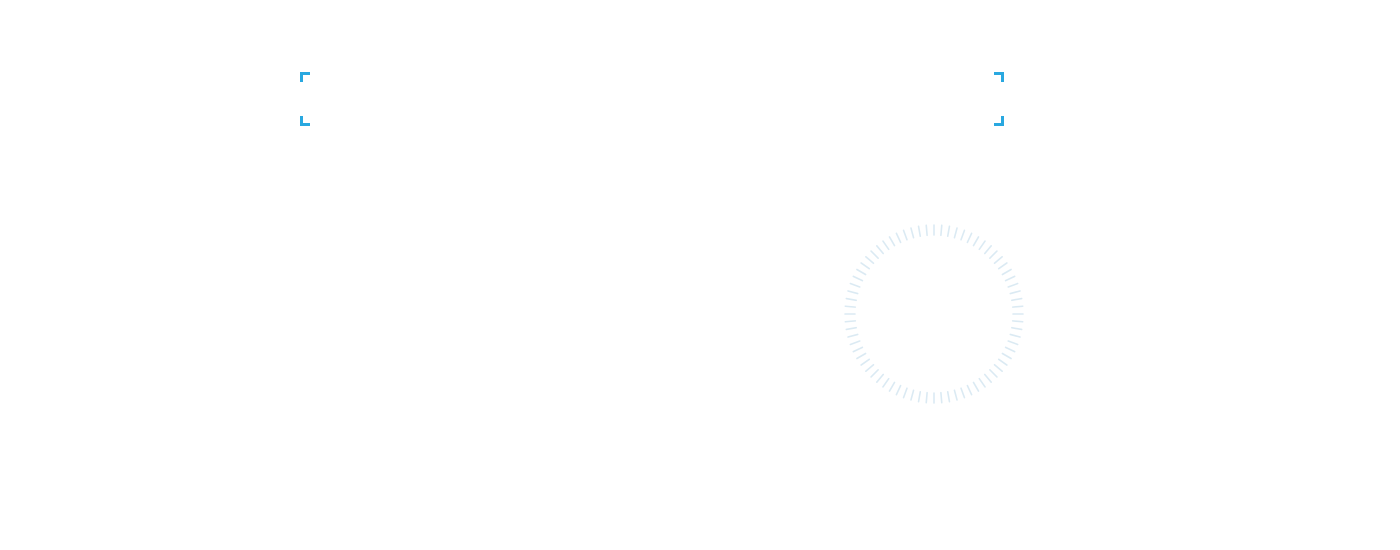 This screenshot has height=550, width=1400. What do you see at coordinates (305, 121) in the screenshot?
I see `corner-bottom-left-icon` at bounding box center [305, 121].